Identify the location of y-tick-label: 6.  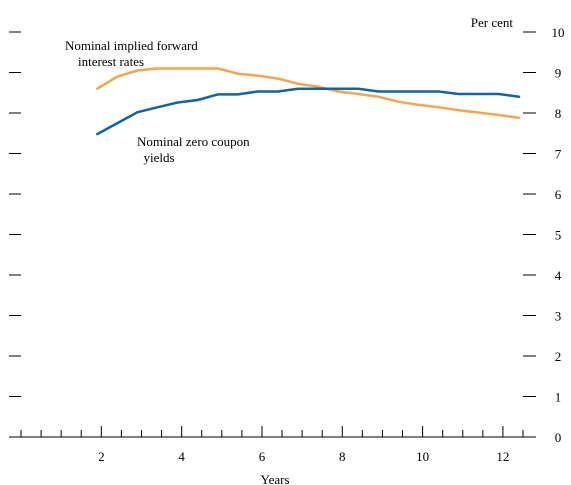
(558, 194).